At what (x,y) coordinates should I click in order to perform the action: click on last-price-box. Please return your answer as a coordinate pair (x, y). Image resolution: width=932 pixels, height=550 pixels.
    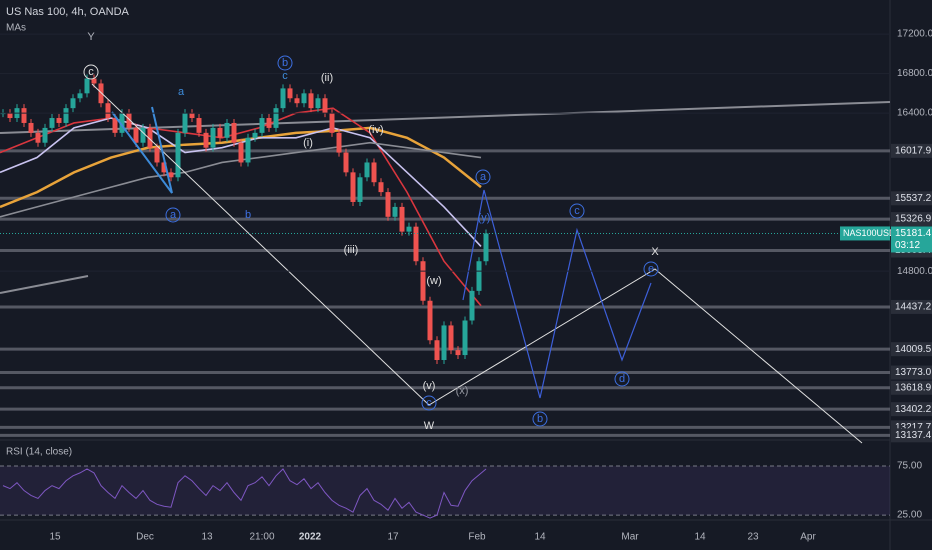
    Looking at the image, I should click on (911, 239).